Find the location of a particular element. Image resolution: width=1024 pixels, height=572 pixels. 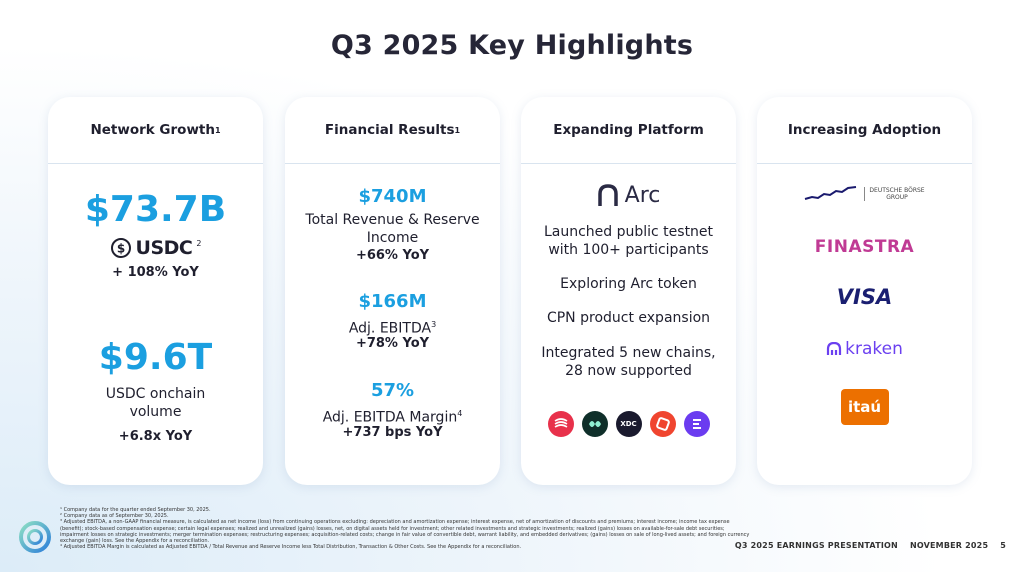

usdc-logo: $ USDC 2 is located at coordinates (155, 248).